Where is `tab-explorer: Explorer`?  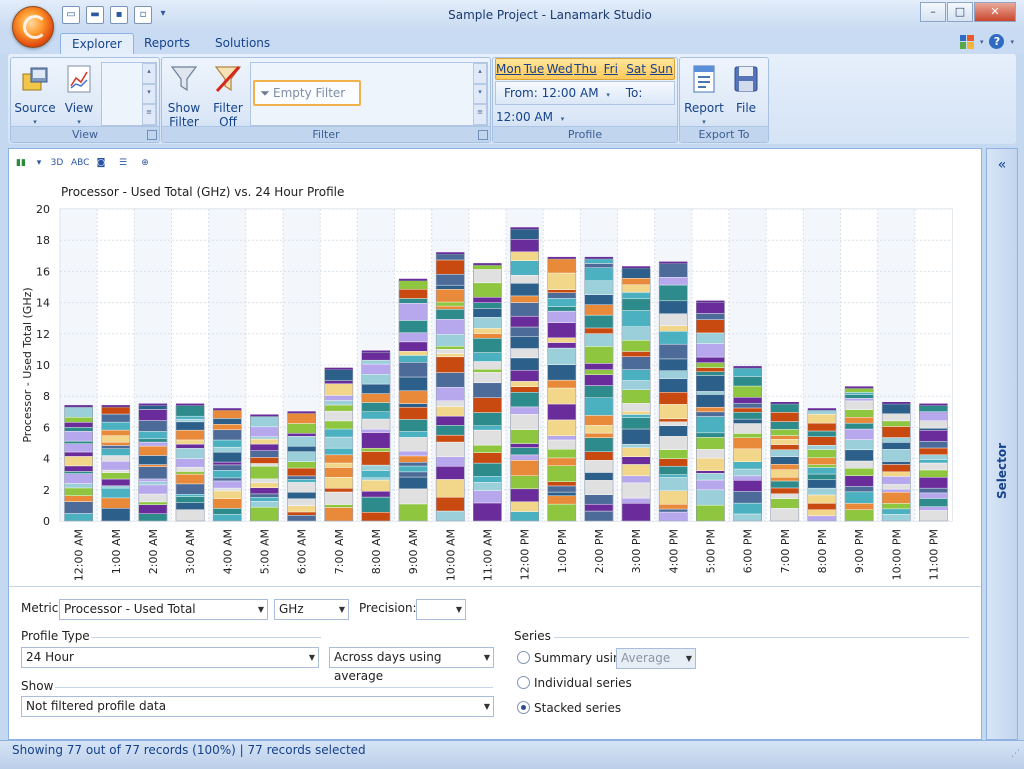
tab-explorer: Explorer is located at coordinates (97, 44).